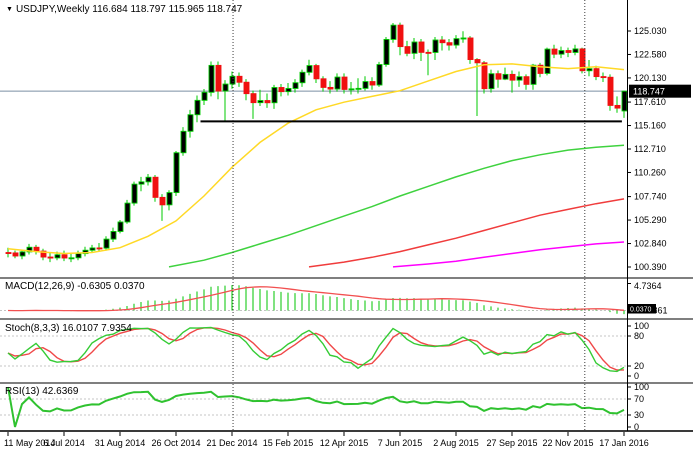  What do you see at coordinates (639, 366) in the screenshot?
I see `svg-text: 20` at bounding box center [639, 366].